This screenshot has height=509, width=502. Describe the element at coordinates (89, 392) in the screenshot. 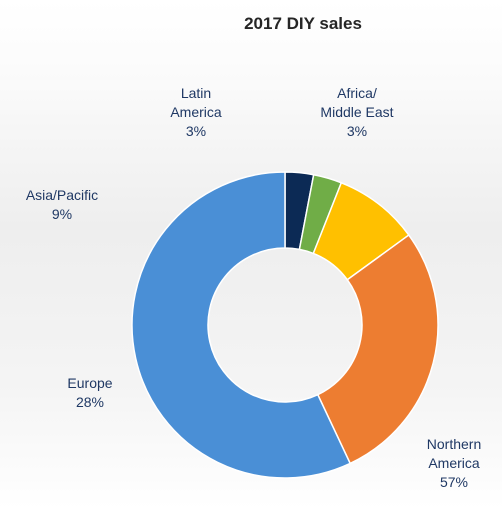

I see `slice-label: Europe 28%` at that location.